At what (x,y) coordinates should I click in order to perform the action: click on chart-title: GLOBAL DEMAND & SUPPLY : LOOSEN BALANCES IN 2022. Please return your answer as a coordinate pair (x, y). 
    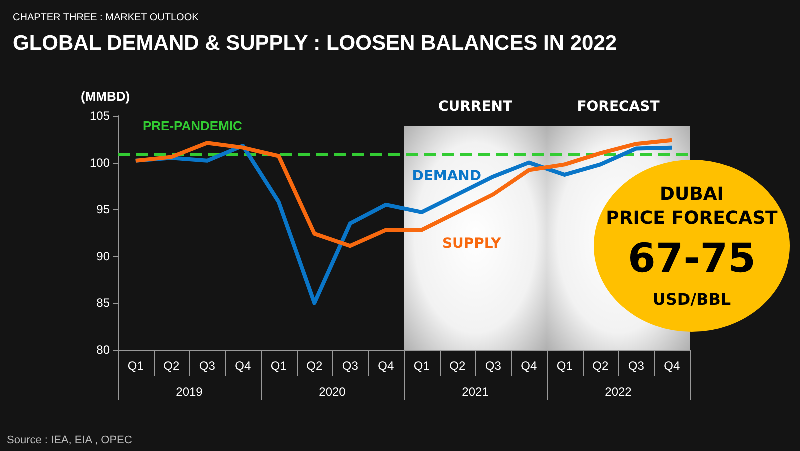
    Looking at the image, I should click on (315, 43).